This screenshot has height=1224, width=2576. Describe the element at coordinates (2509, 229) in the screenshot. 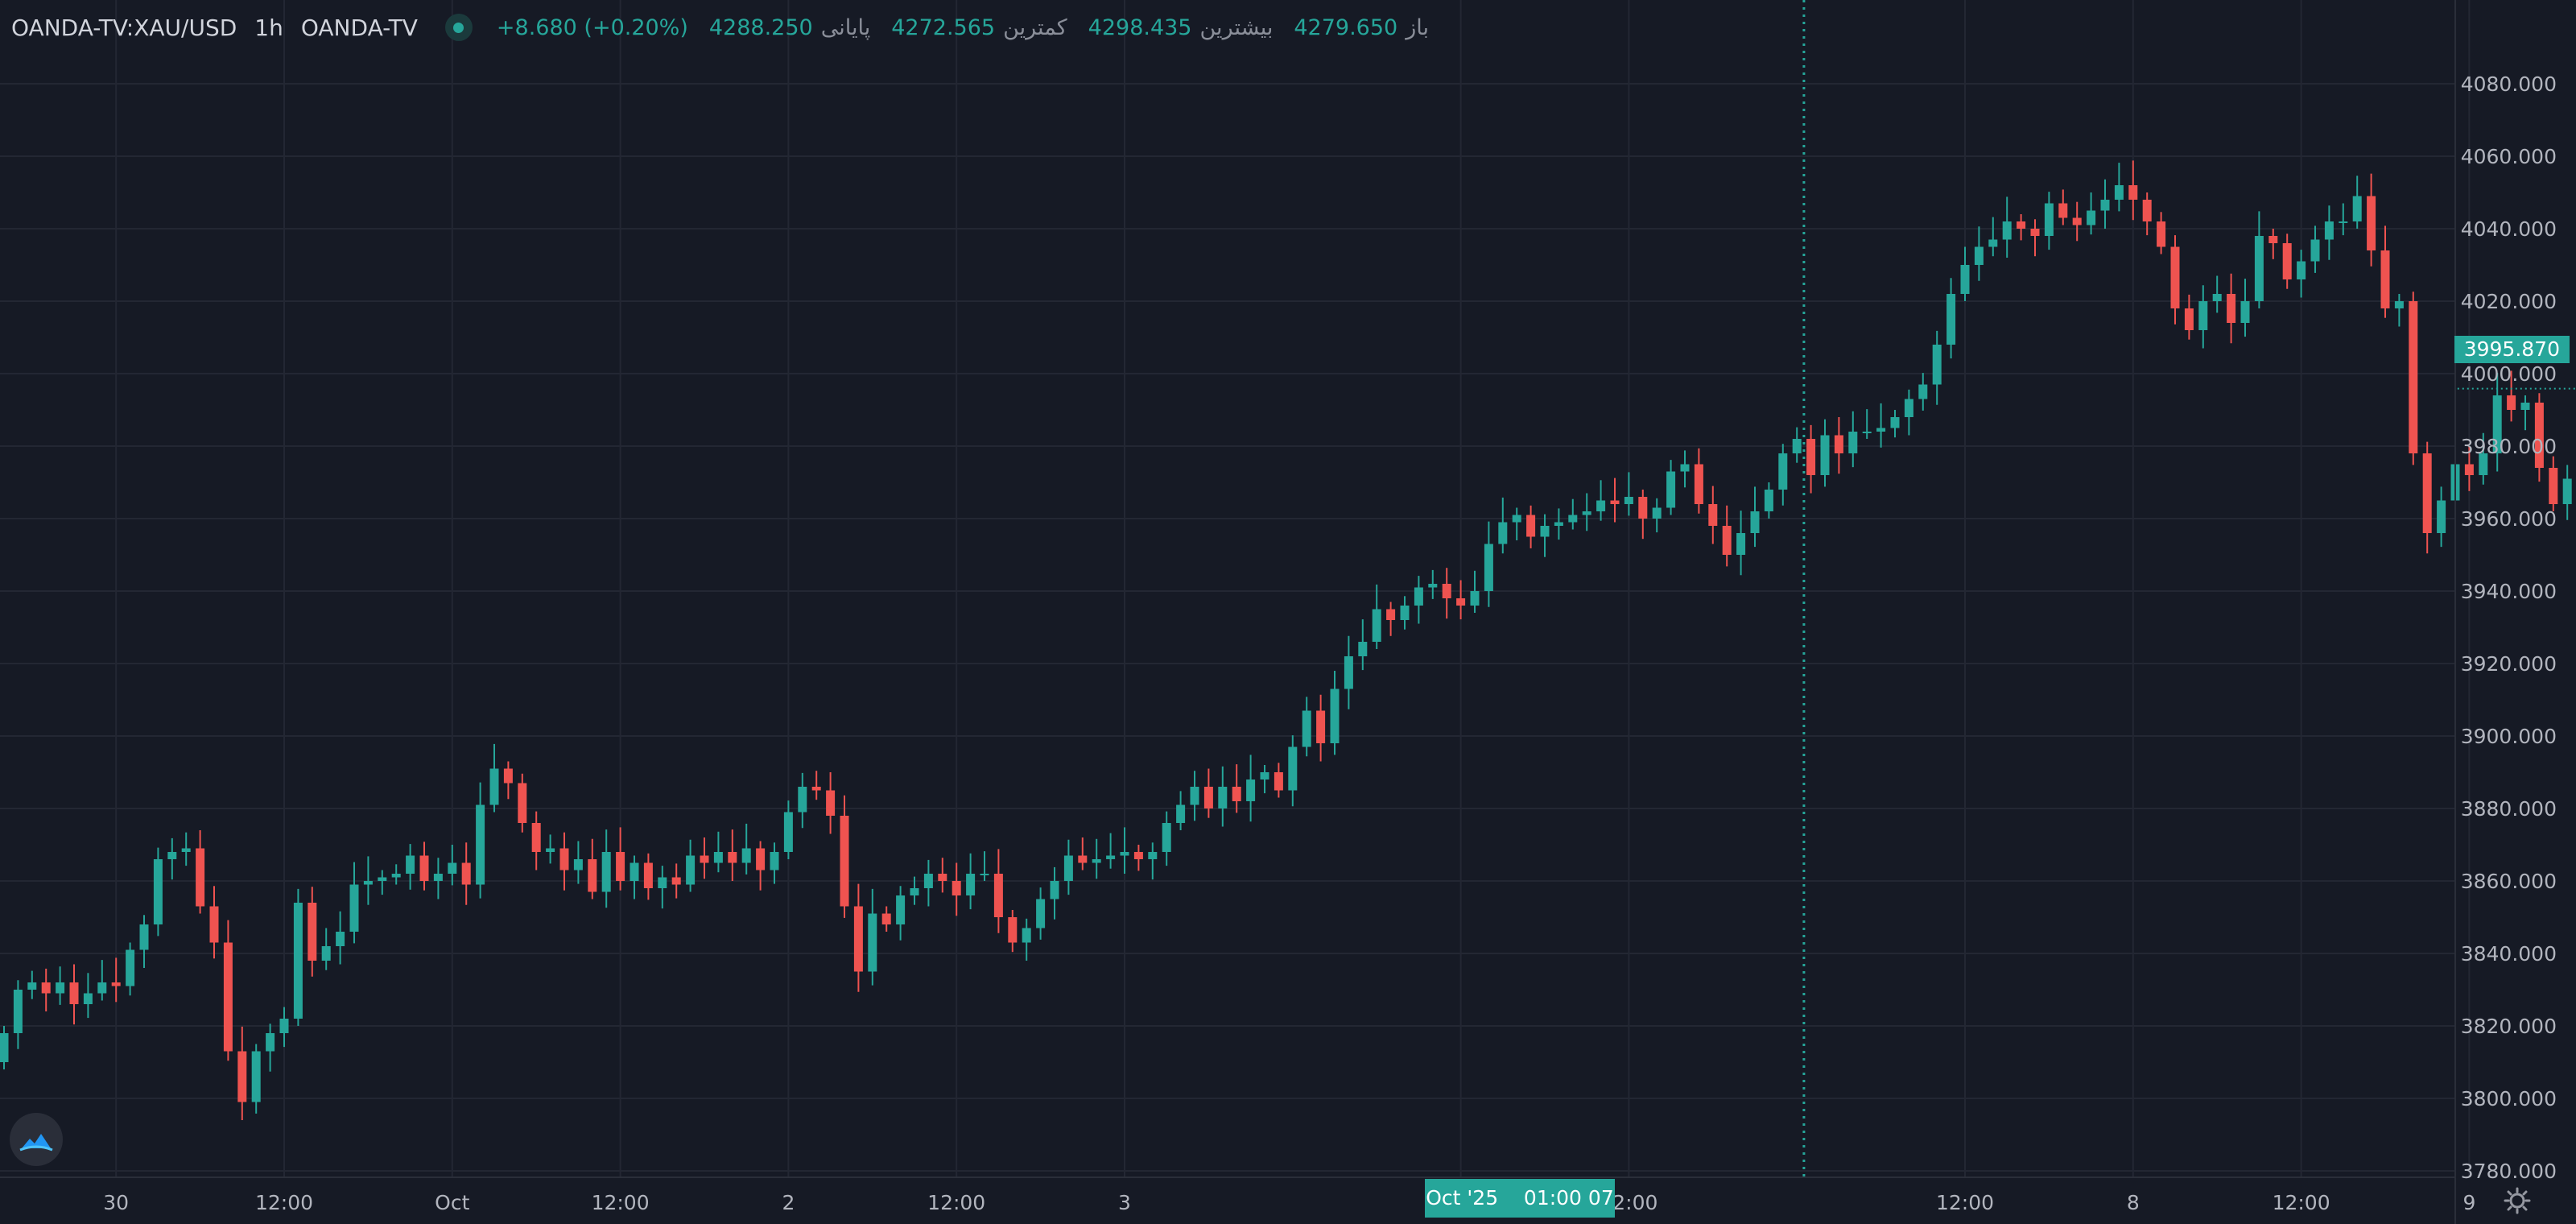

I see `y-tick-label: 4040.000` at that location.